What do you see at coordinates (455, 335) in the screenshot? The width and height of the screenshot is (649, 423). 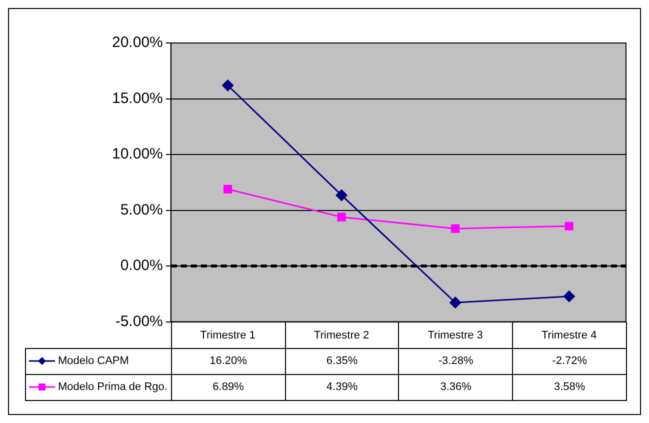 I see `x-tick-label: Trimestre 3` at bounding box center [455, 335].